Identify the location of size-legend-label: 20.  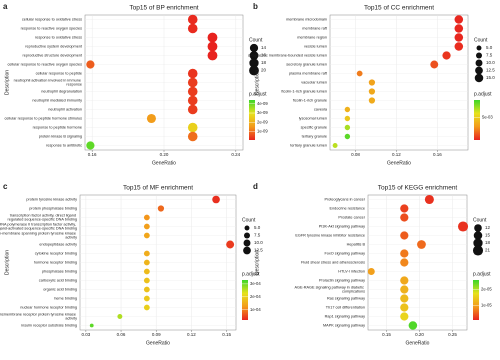
(264, 70).